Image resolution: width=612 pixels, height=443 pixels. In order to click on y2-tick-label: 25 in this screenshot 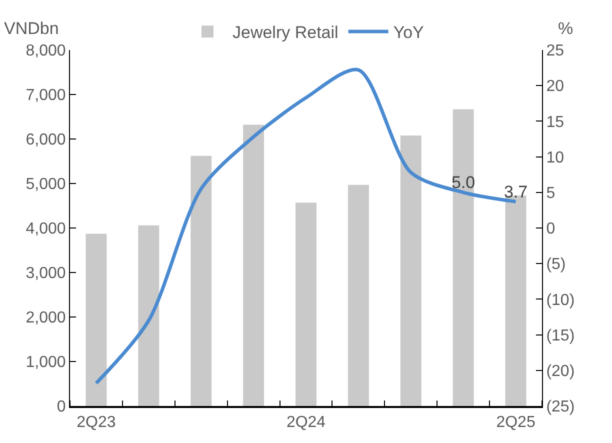, I will do `click(555, 51)`.